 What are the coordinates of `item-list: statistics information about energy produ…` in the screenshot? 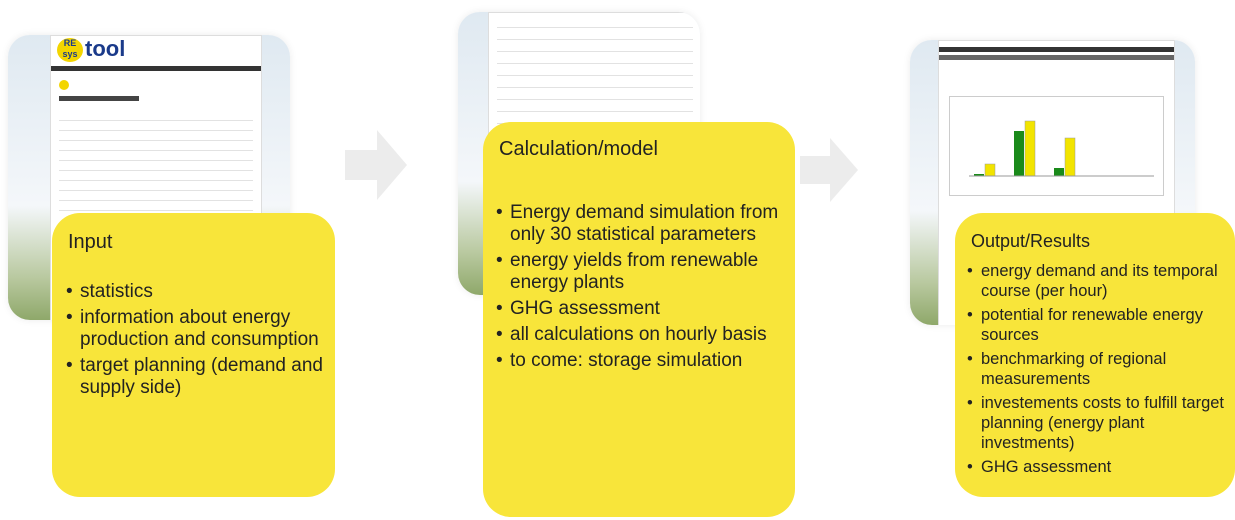 It's located at (195, 342).